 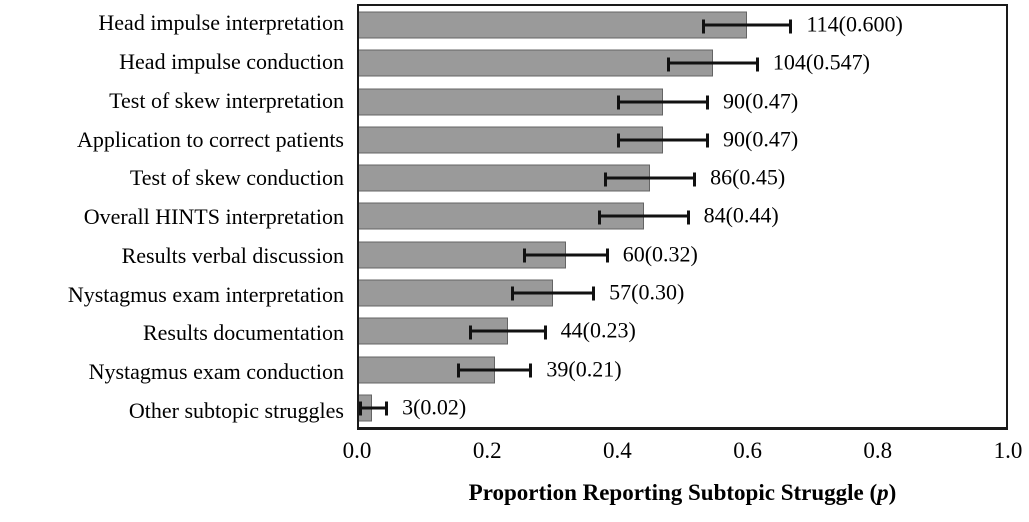 What do you see at coordinates (236, 410) in the screenshot?
I see `category-label: Other subtopic struggles` at bounding box center [236, 410].